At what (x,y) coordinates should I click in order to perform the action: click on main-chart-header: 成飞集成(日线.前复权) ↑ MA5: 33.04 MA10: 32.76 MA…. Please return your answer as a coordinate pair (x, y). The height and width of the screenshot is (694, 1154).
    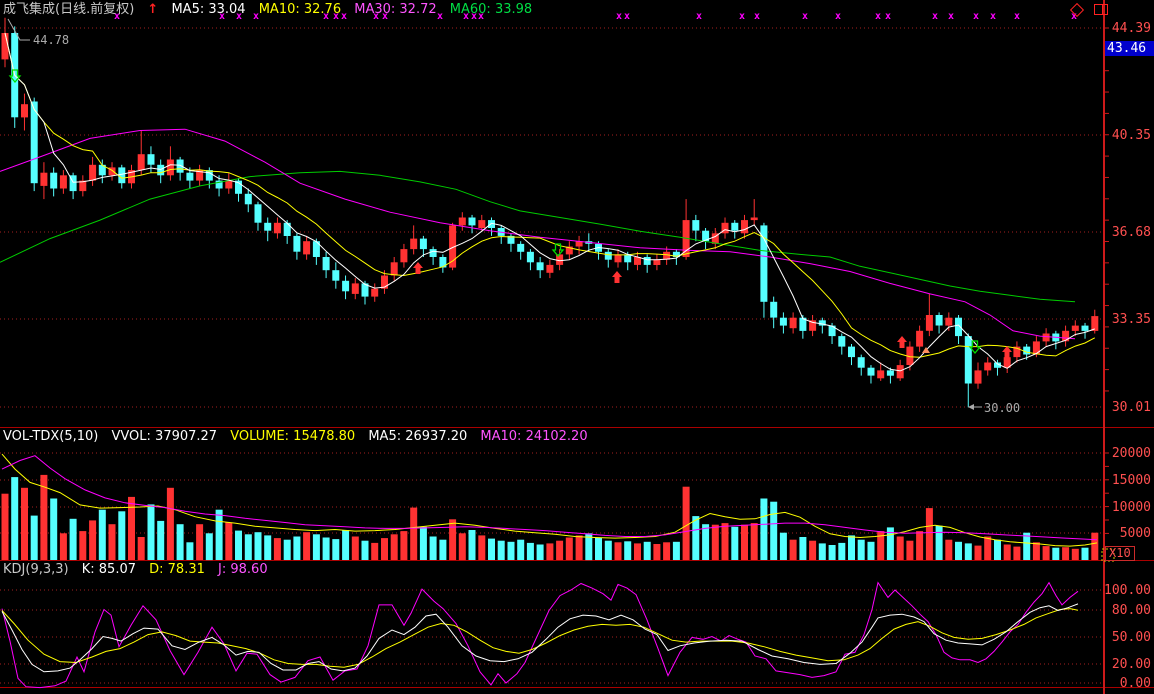
    Looking at the image, I should click on (272, 9).